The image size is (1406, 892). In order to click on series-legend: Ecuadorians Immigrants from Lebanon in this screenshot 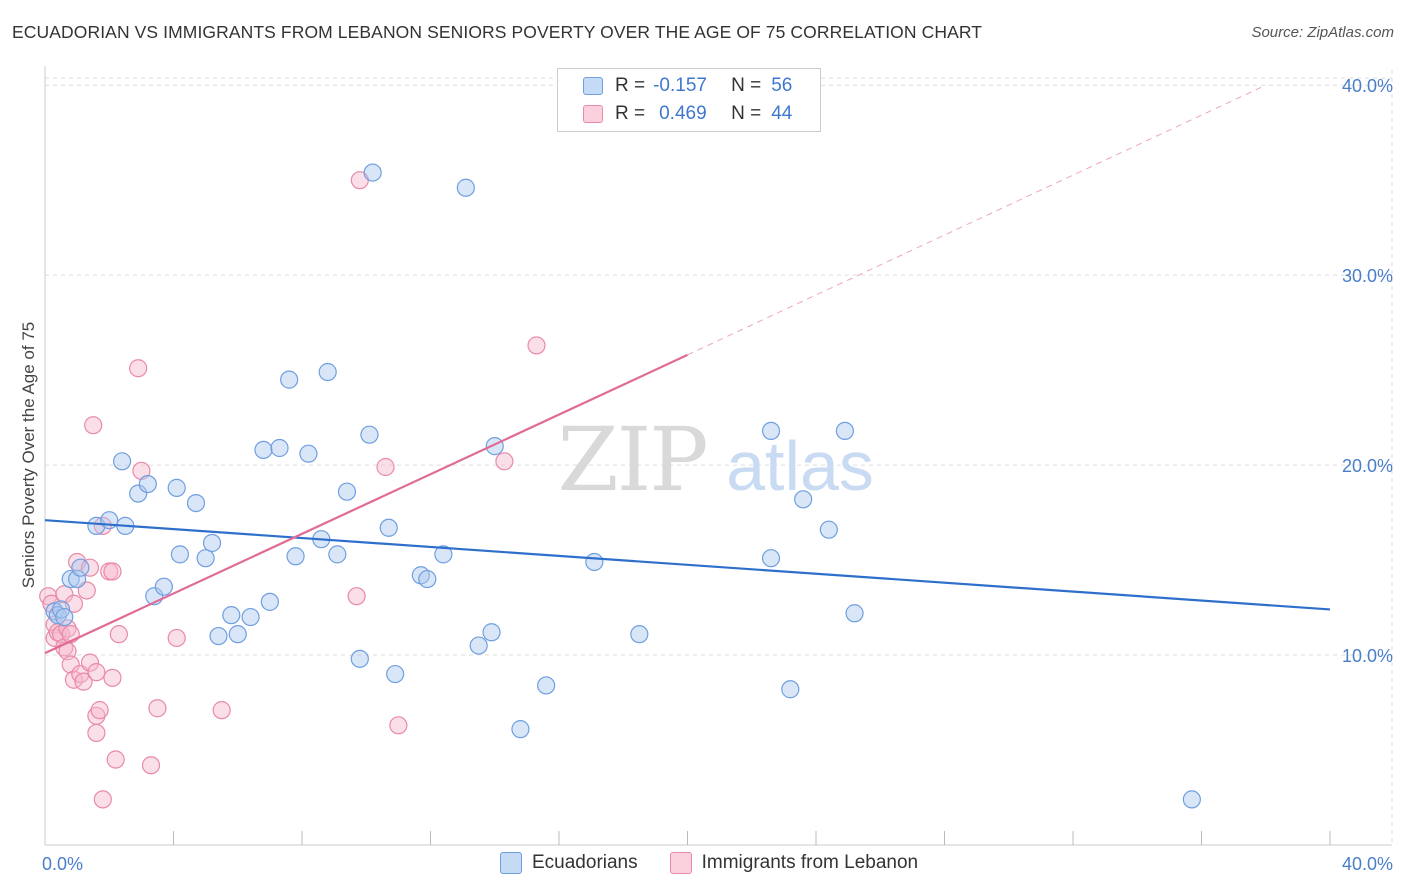, I will do `click(725, 863)`.